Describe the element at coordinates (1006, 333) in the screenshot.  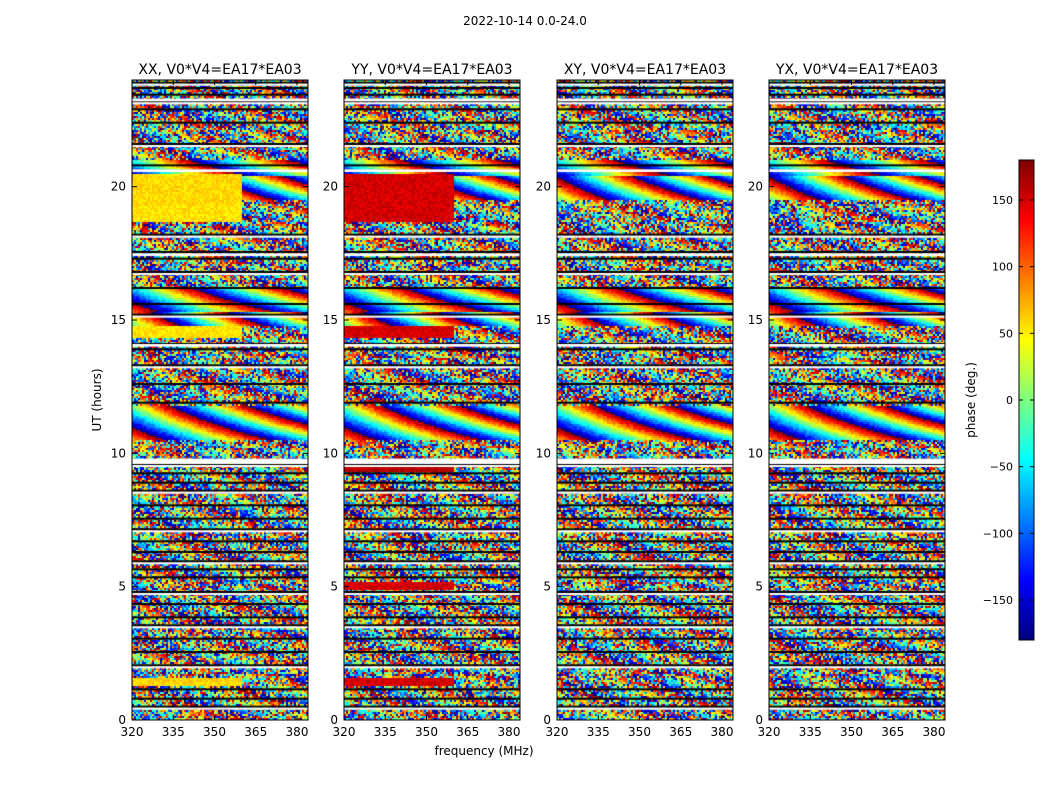
I see `colorbar-tick-label: 50` at that location.